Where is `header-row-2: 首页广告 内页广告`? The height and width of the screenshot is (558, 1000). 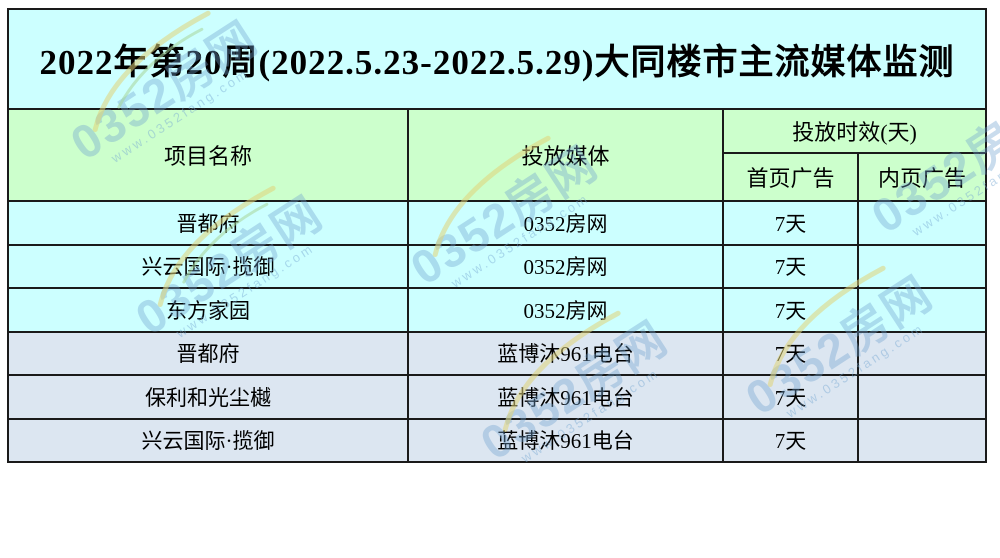
header-row-2: 首页广告 内页广告 is located at coordinates (498, 177).